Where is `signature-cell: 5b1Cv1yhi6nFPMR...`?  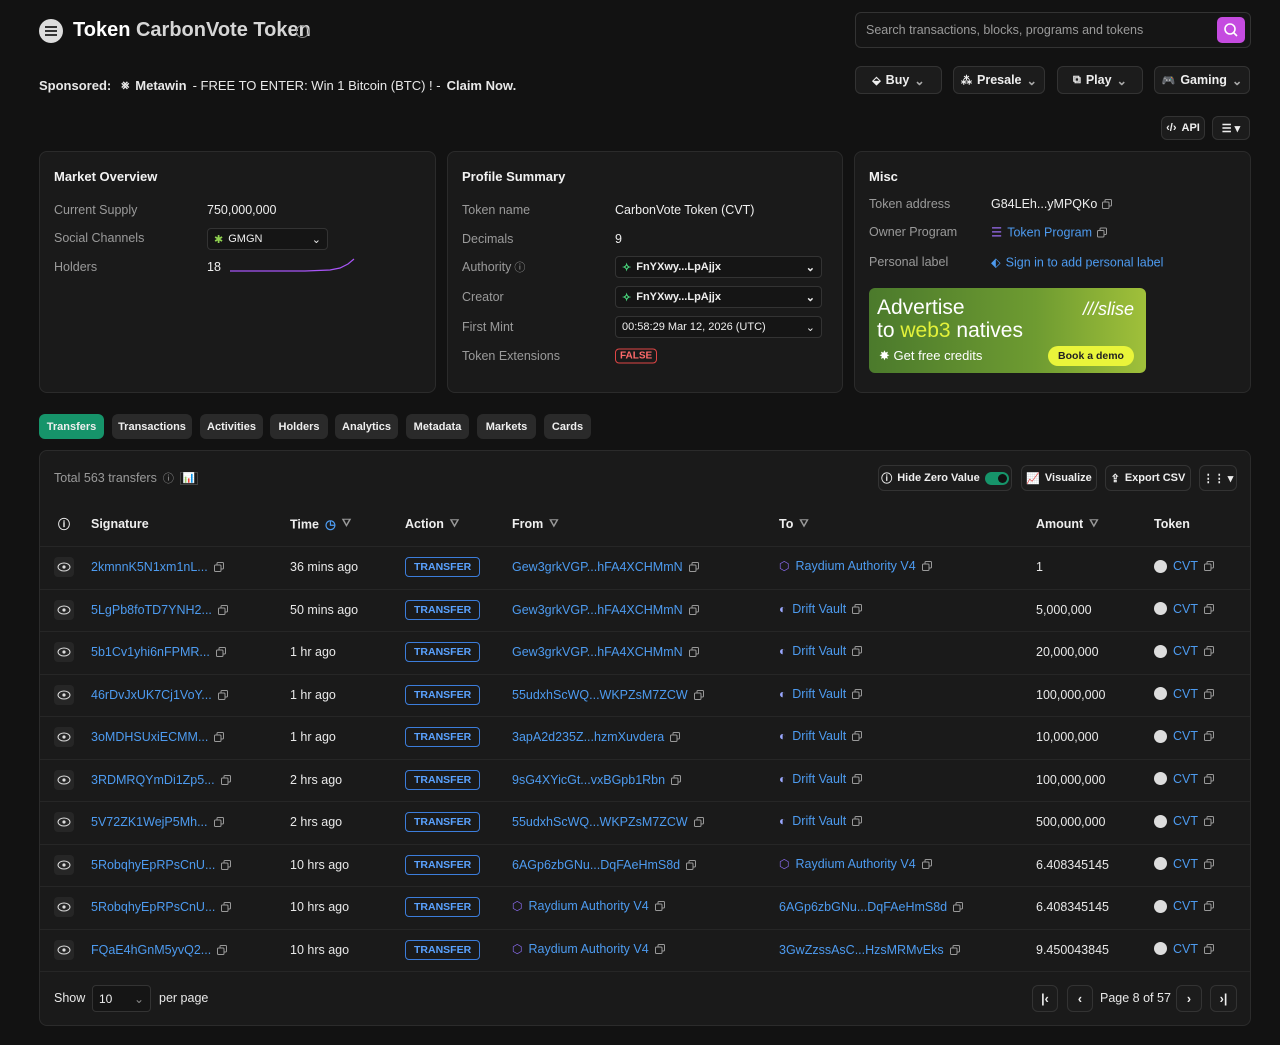
signature-cell: 5b1Cv1yhi6nFPMR... is located at coordinates (158, 652).